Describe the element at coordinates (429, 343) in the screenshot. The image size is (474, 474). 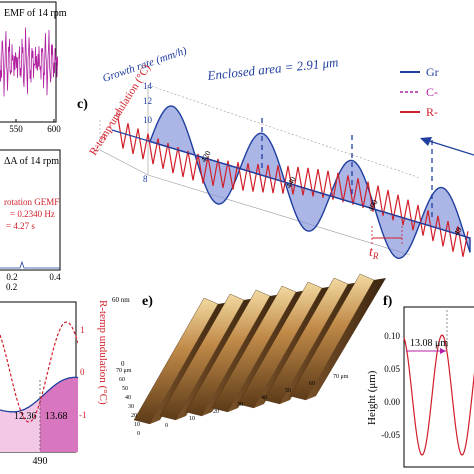
I see `f-period-label: 13.08 μm` at that location.